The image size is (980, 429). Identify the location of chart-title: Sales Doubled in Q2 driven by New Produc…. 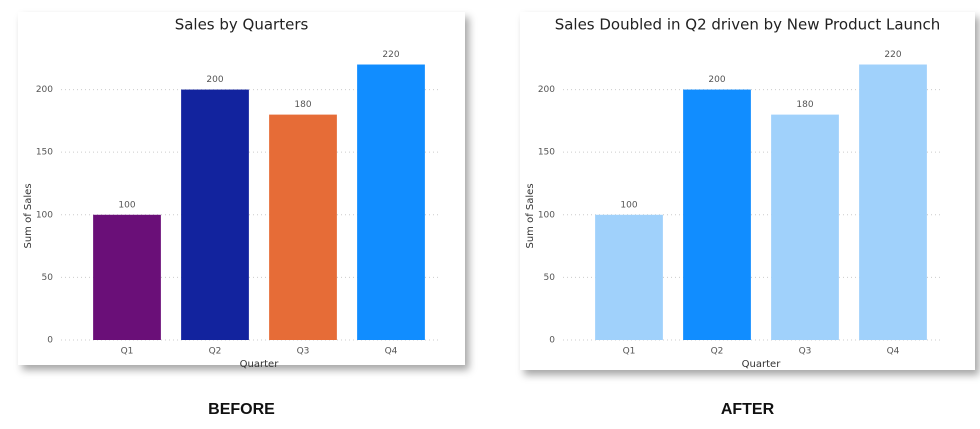
(748, 25).